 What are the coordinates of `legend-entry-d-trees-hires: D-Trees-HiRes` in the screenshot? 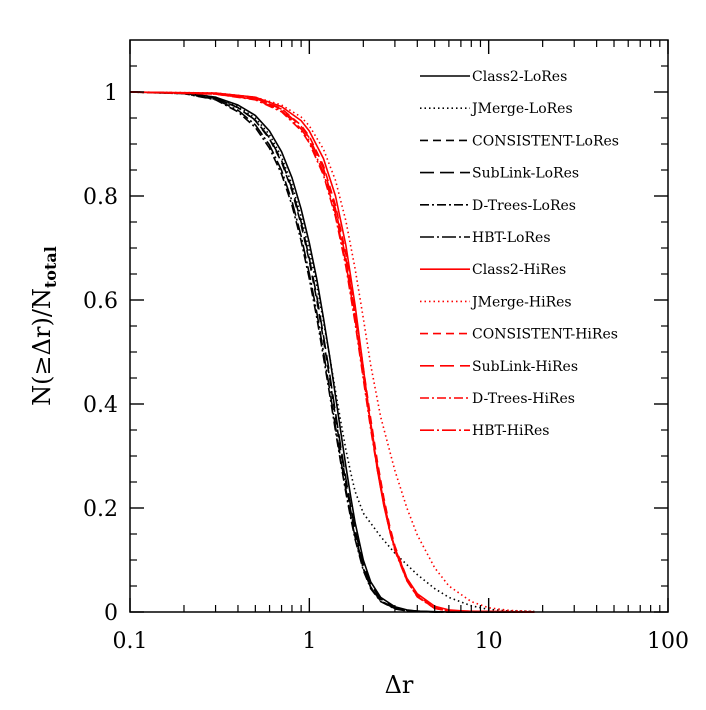 It's located at (497, 399).